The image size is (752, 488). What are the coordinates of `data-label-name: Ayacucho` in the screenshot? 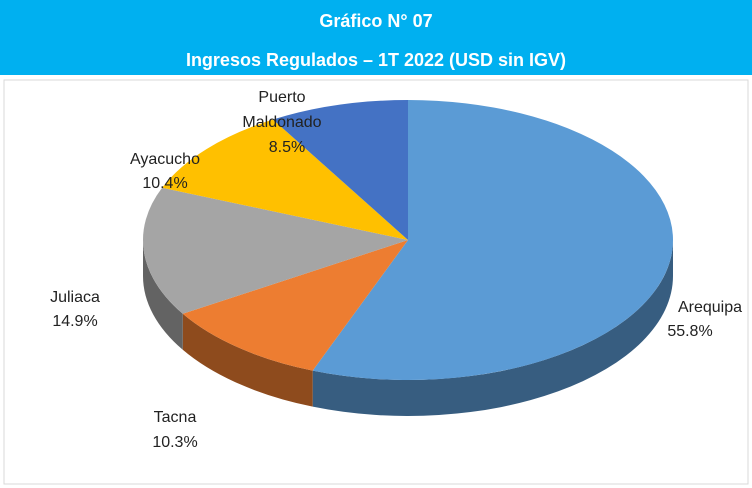 It's located at (165, 159).